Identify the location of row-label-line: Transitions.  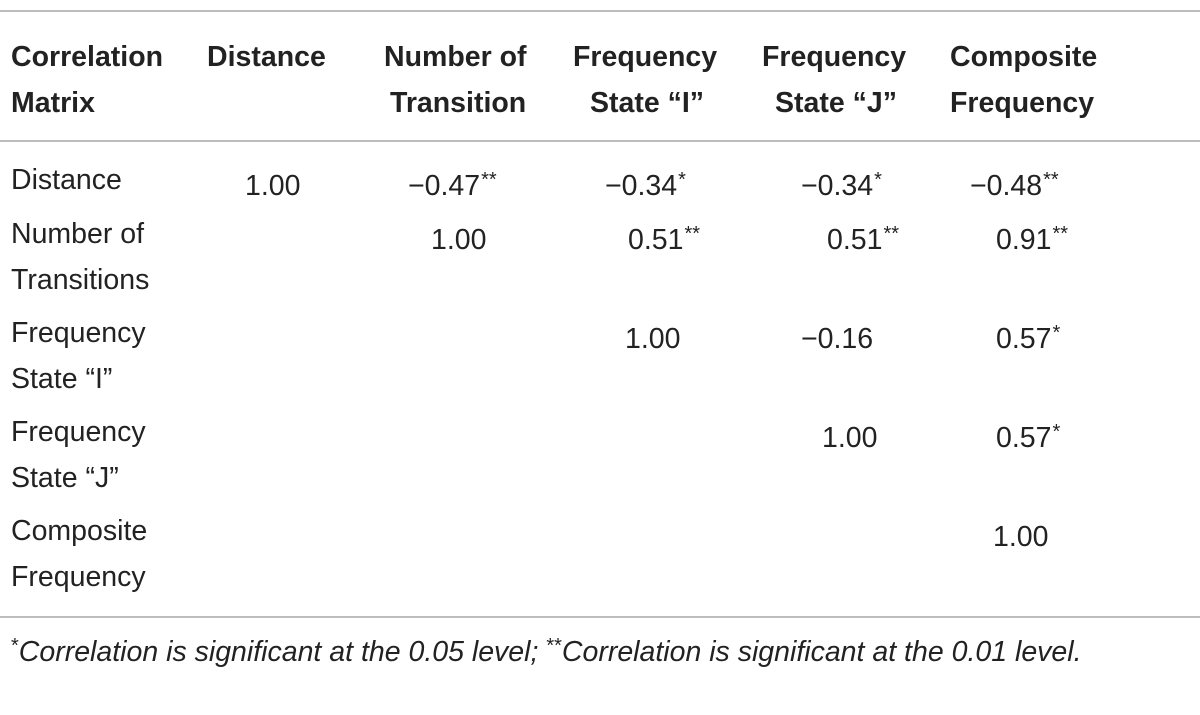
(80, 280).